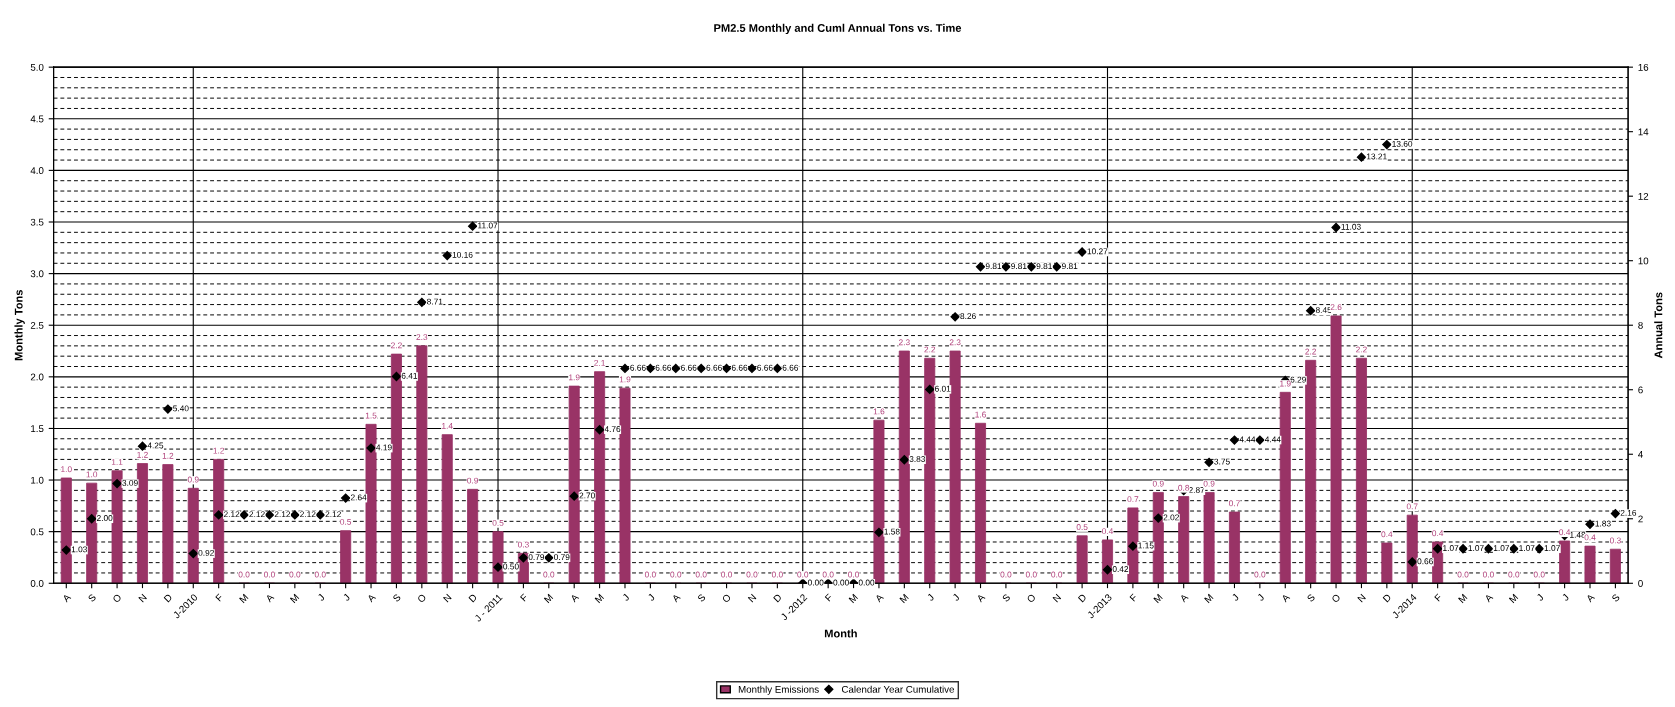 The image size is (1675, 707). What do you see at coordinates (422, 337) in the screenshot?
I see `data-label: 2.3` at bounding box center [422, 337].